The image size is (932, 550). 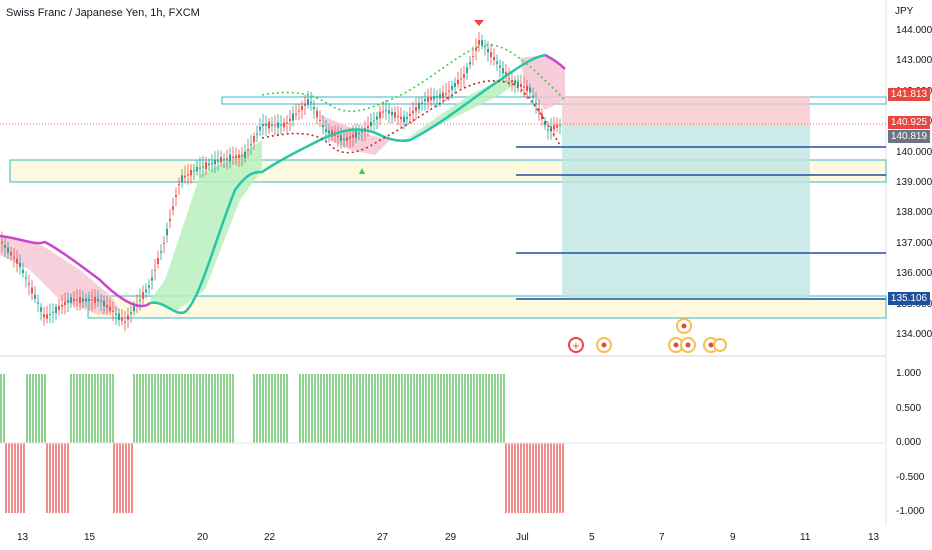 What do you see at coordinates (647, 335) in the screenshot?
I see `event-icons: +` at bounding box center [647, 335].